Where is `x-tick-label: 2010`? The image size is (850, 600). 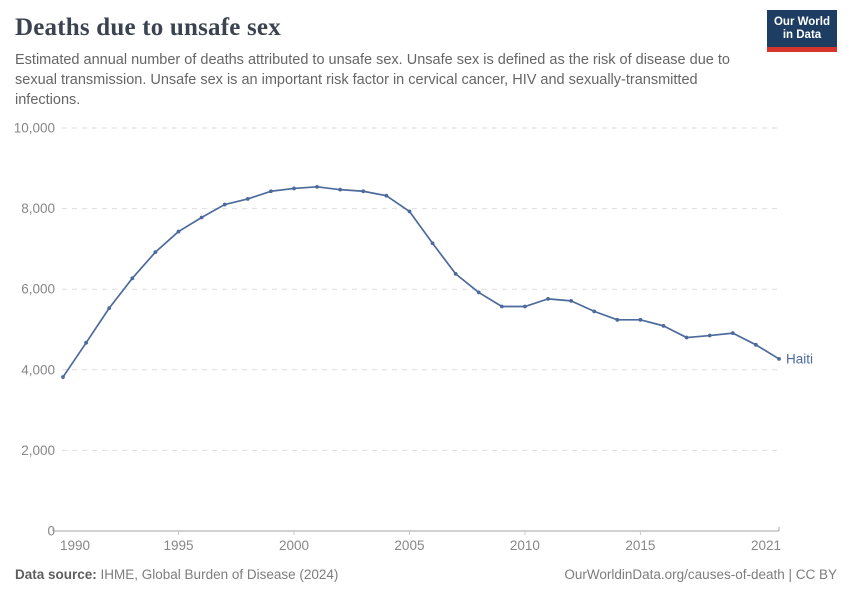 x-tick-label: 2010 is located at coordinates (525, 545).